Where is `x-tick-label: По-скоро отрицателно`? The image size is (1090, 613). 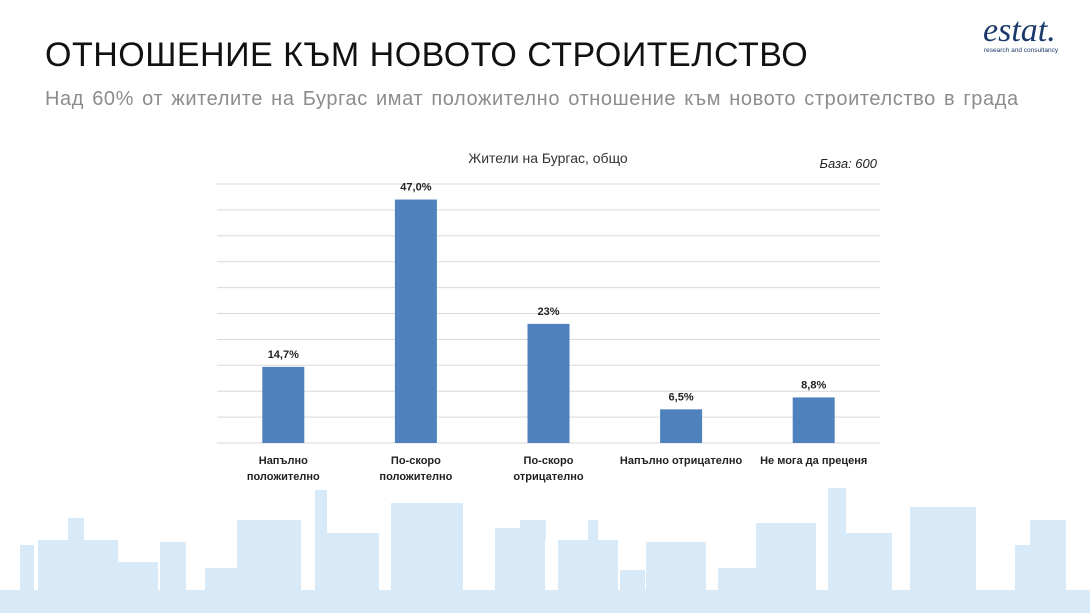 x-tick-label: По-скоро отрицателно is located at coordinates (548, 469).